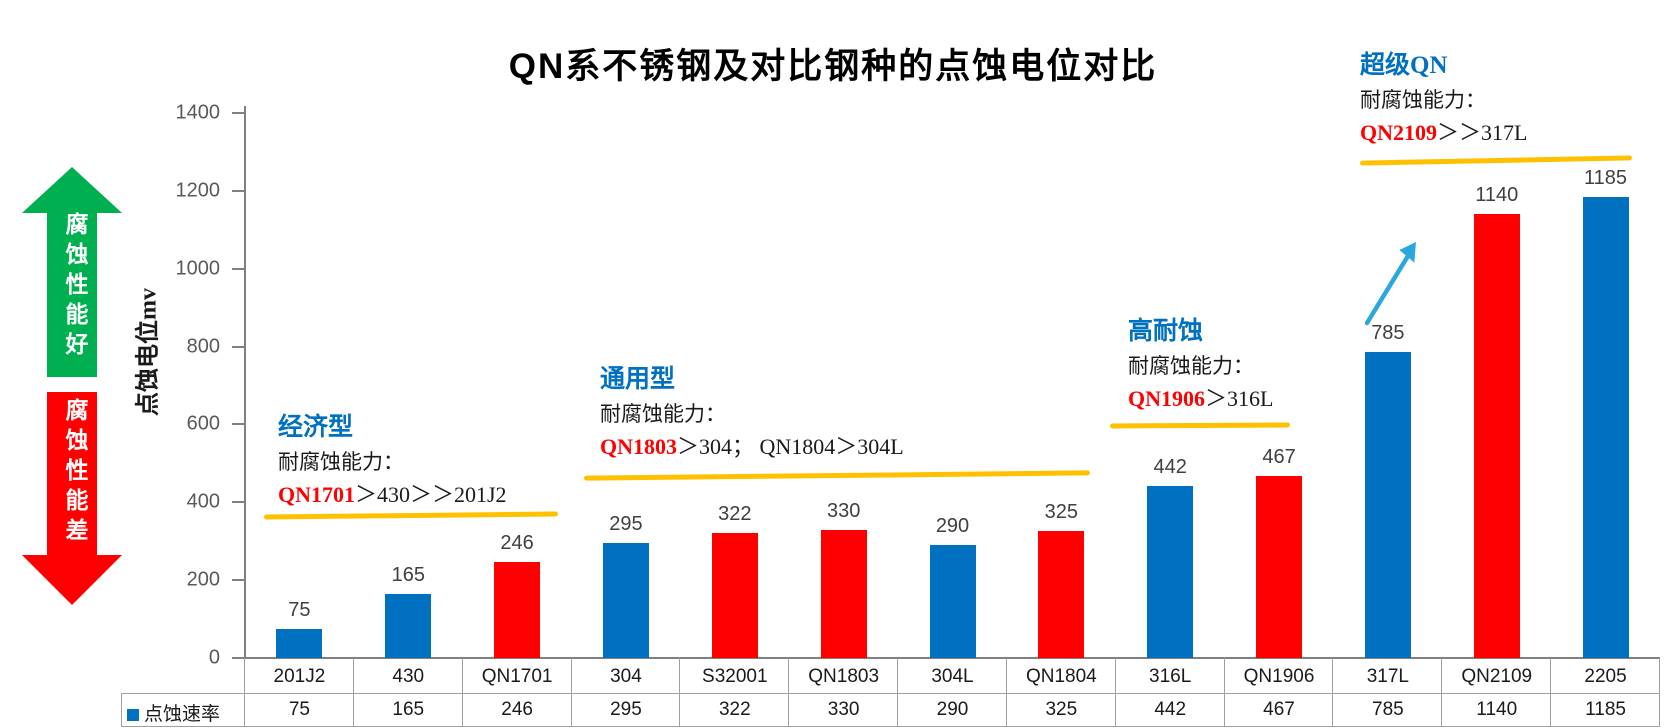  Describe the element at coordinates (408, 574) in the screenshot. I see `bar-value-label: 165` at that location.